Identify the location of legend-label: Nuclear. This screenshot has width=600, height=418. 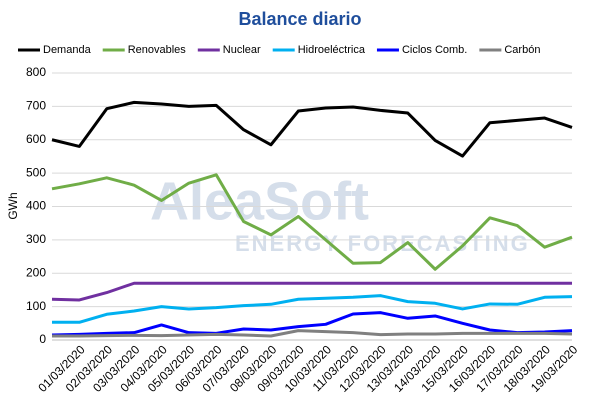
(242, 50).